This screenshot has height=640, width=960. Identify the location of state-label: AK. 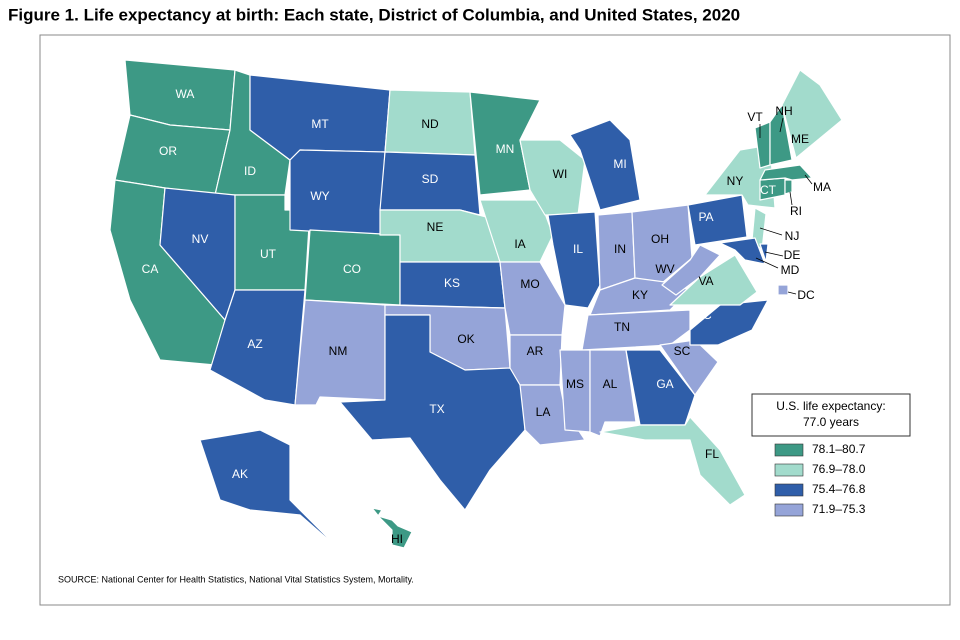
(240, 474).